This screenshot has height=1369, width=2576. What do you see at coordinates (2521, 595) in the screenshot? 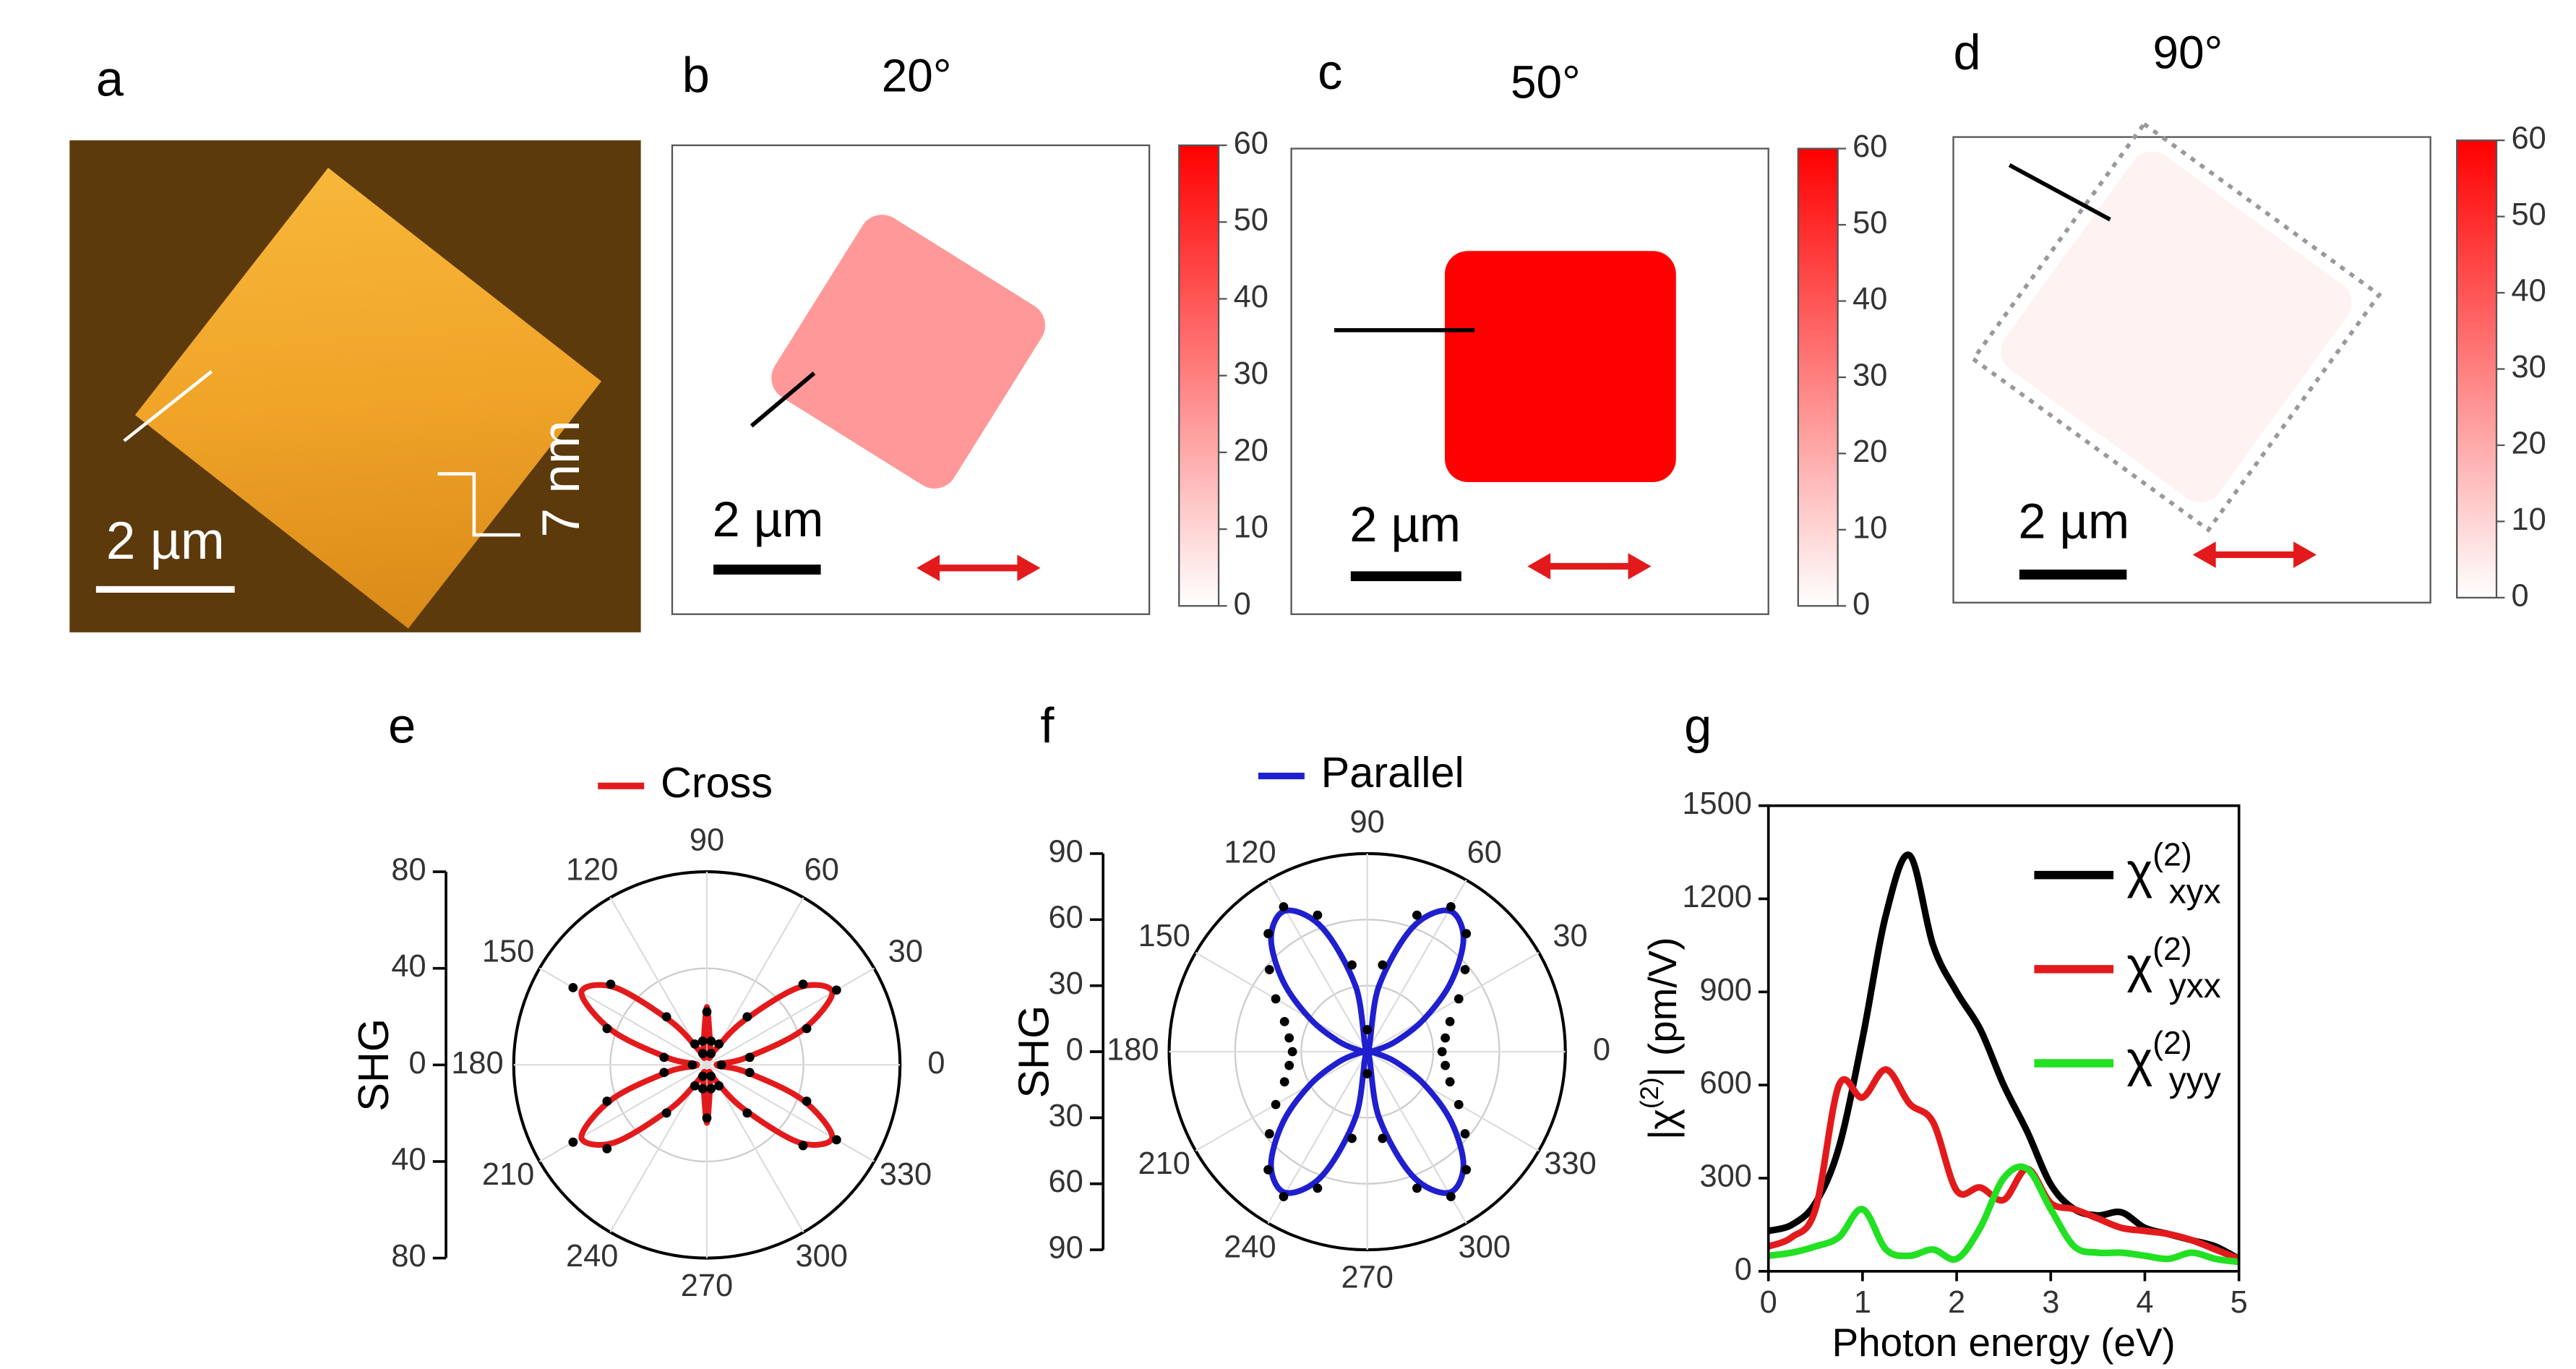
I see `colorbar-tick-label: 0` at bounding box center [2521, 595].